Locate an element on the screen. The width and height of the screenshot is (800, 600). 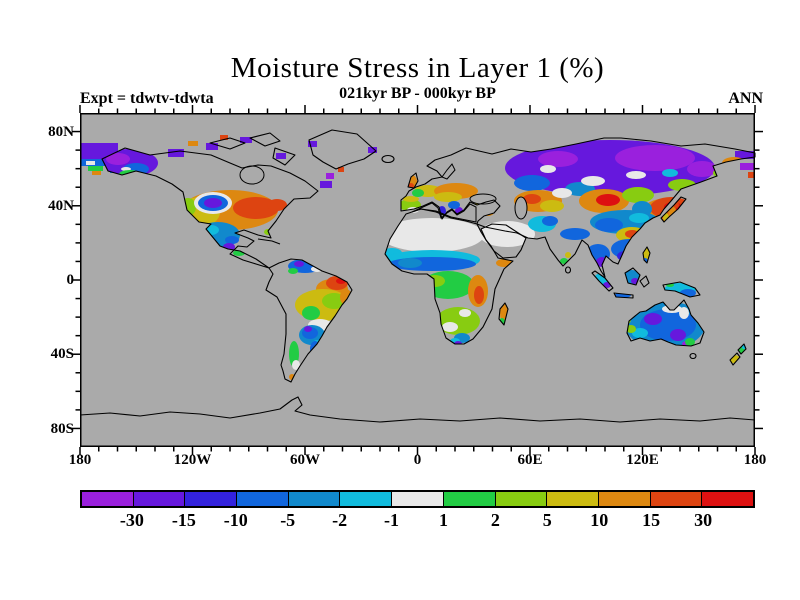
lon-tick-label: 60W is located at coordinates (305, 460).